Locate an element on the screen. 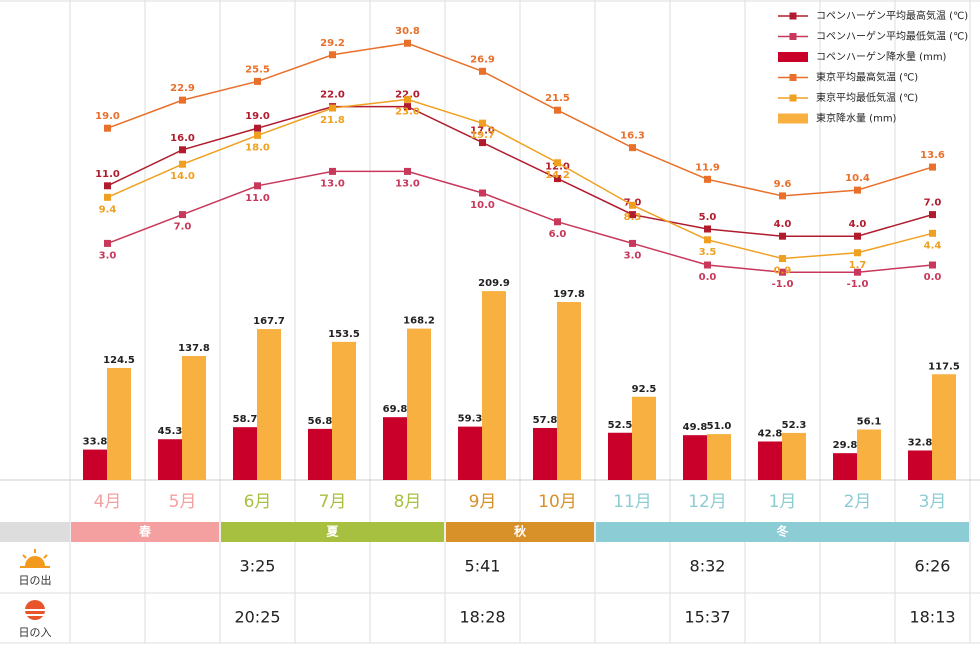 The width and height of the screenshot is (980, 649). bar-label: 167.7 is located at coordinates (269, 321).